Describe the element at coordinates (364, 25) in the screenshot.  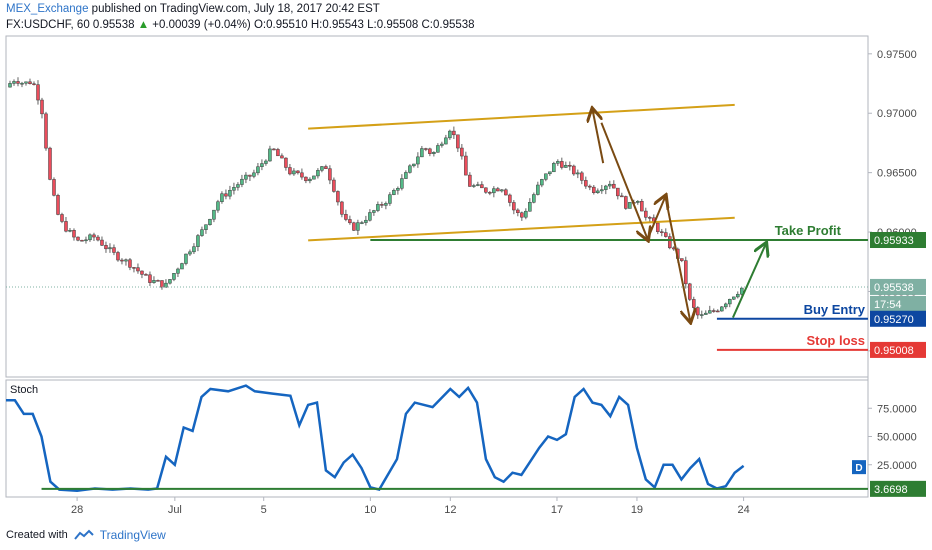
I see `ohlc-values: O:0.95510 H:0.95543 L:0.95508 C:0.95538` at that location.